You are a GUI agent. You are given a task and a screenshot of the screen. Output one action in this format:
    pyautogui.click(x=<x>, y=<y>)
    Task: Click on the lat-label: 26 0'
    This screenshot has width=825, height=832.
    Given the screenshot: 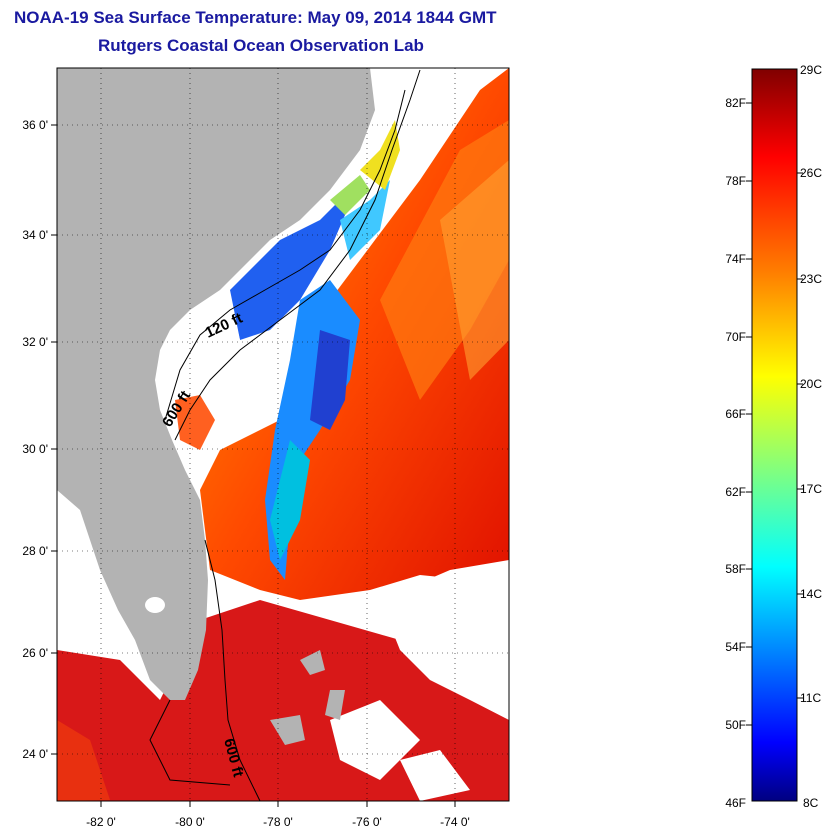 What is the action you would take?
    pyautogui.click(x=35, y=653)
    